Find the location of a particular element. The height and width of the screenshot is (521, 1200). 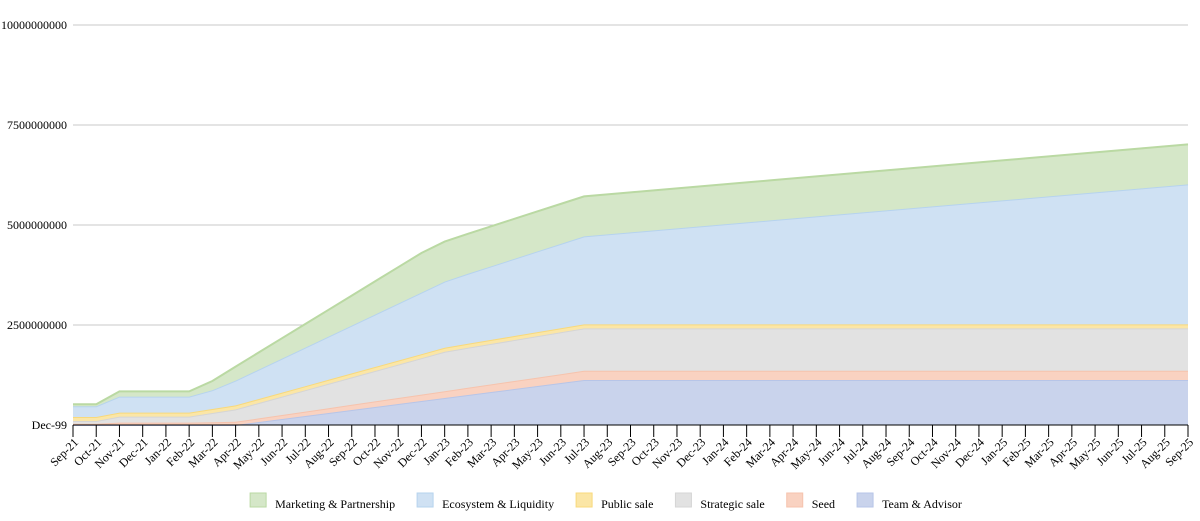

legend-item-marketing-partnership: Marketing & Partnership is located at coordinates (322, 501).